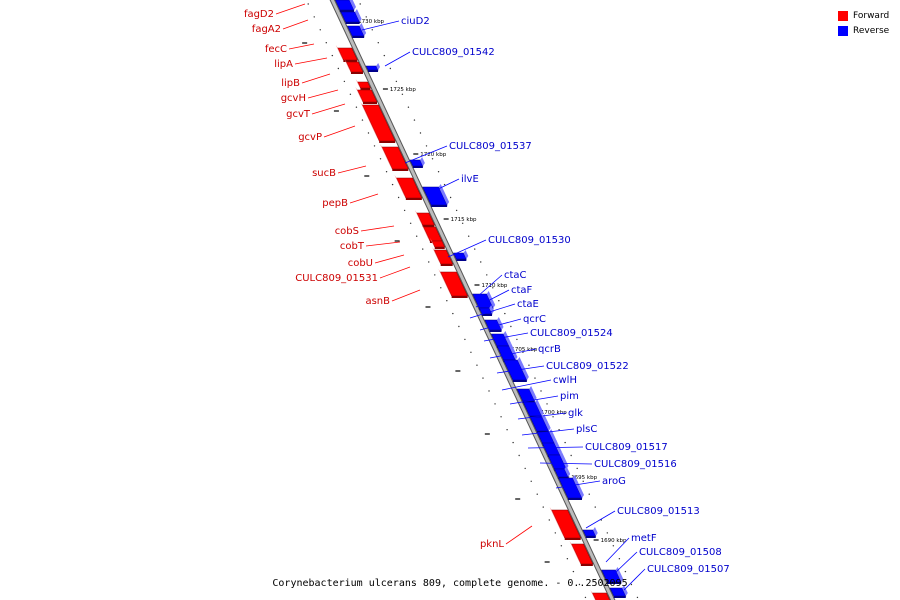 This screenshot has width=900, height=600. What do you see at coordinates (335, 203) in the screenshot?
I see `forward-gene-label: pepB` at bounding box center [335, 203].